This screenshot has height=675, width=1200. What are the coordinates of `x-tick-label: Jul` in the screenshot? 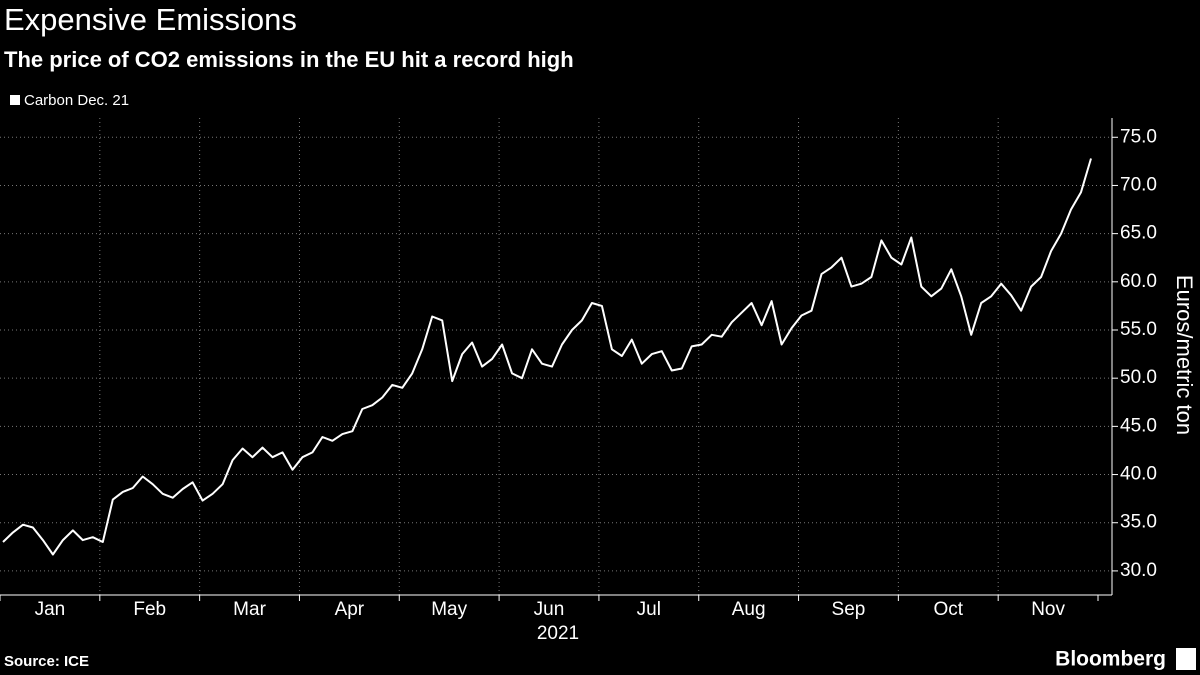 It's located at (649, 609).